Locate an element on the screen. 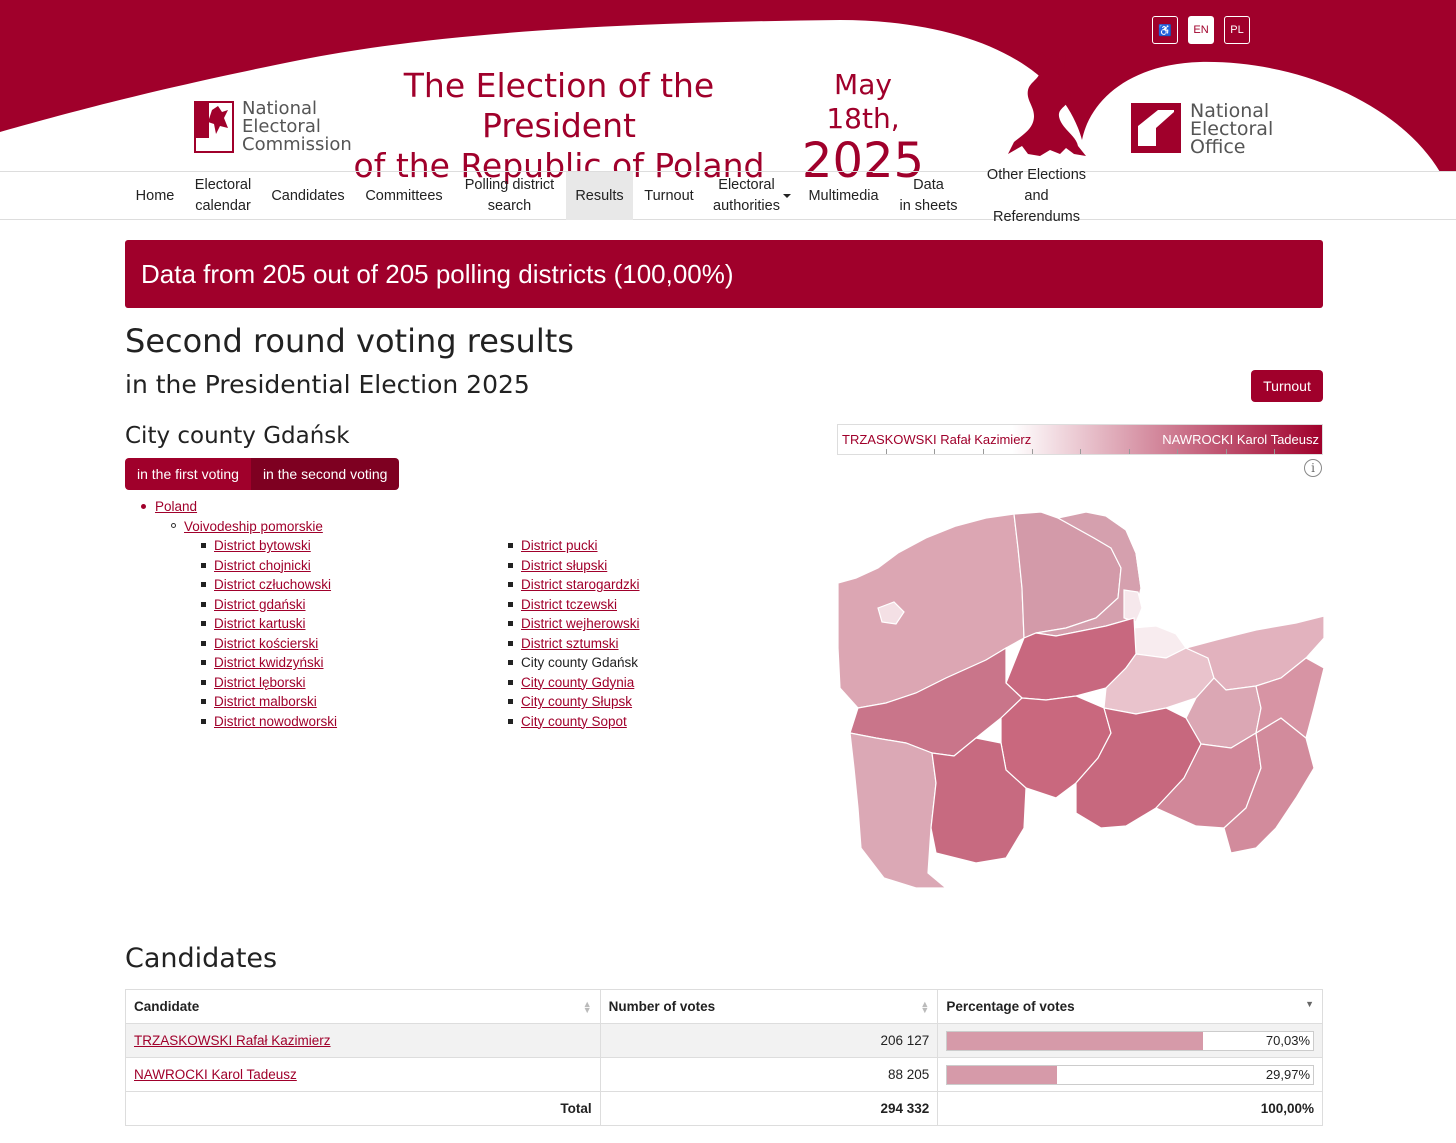  map-city-slupsk is located at coordinates (891, 613).